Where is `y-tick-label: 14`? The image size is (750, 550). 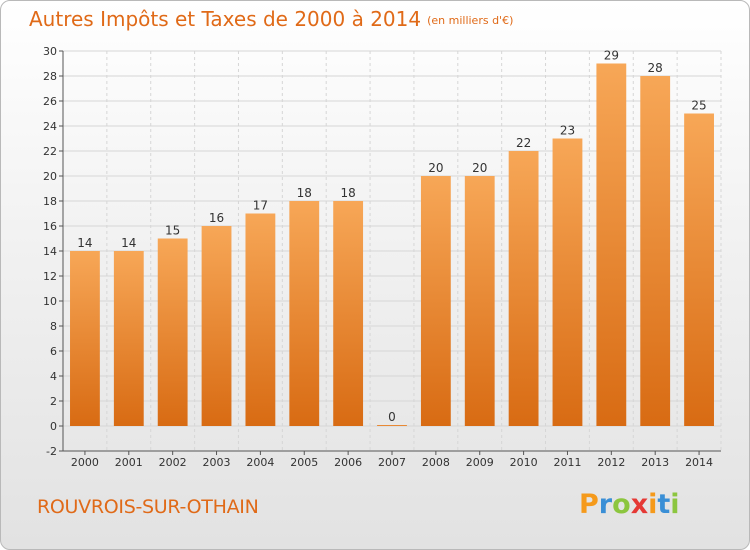 y-tick-label: 14 is located at coordinates (50, 251).